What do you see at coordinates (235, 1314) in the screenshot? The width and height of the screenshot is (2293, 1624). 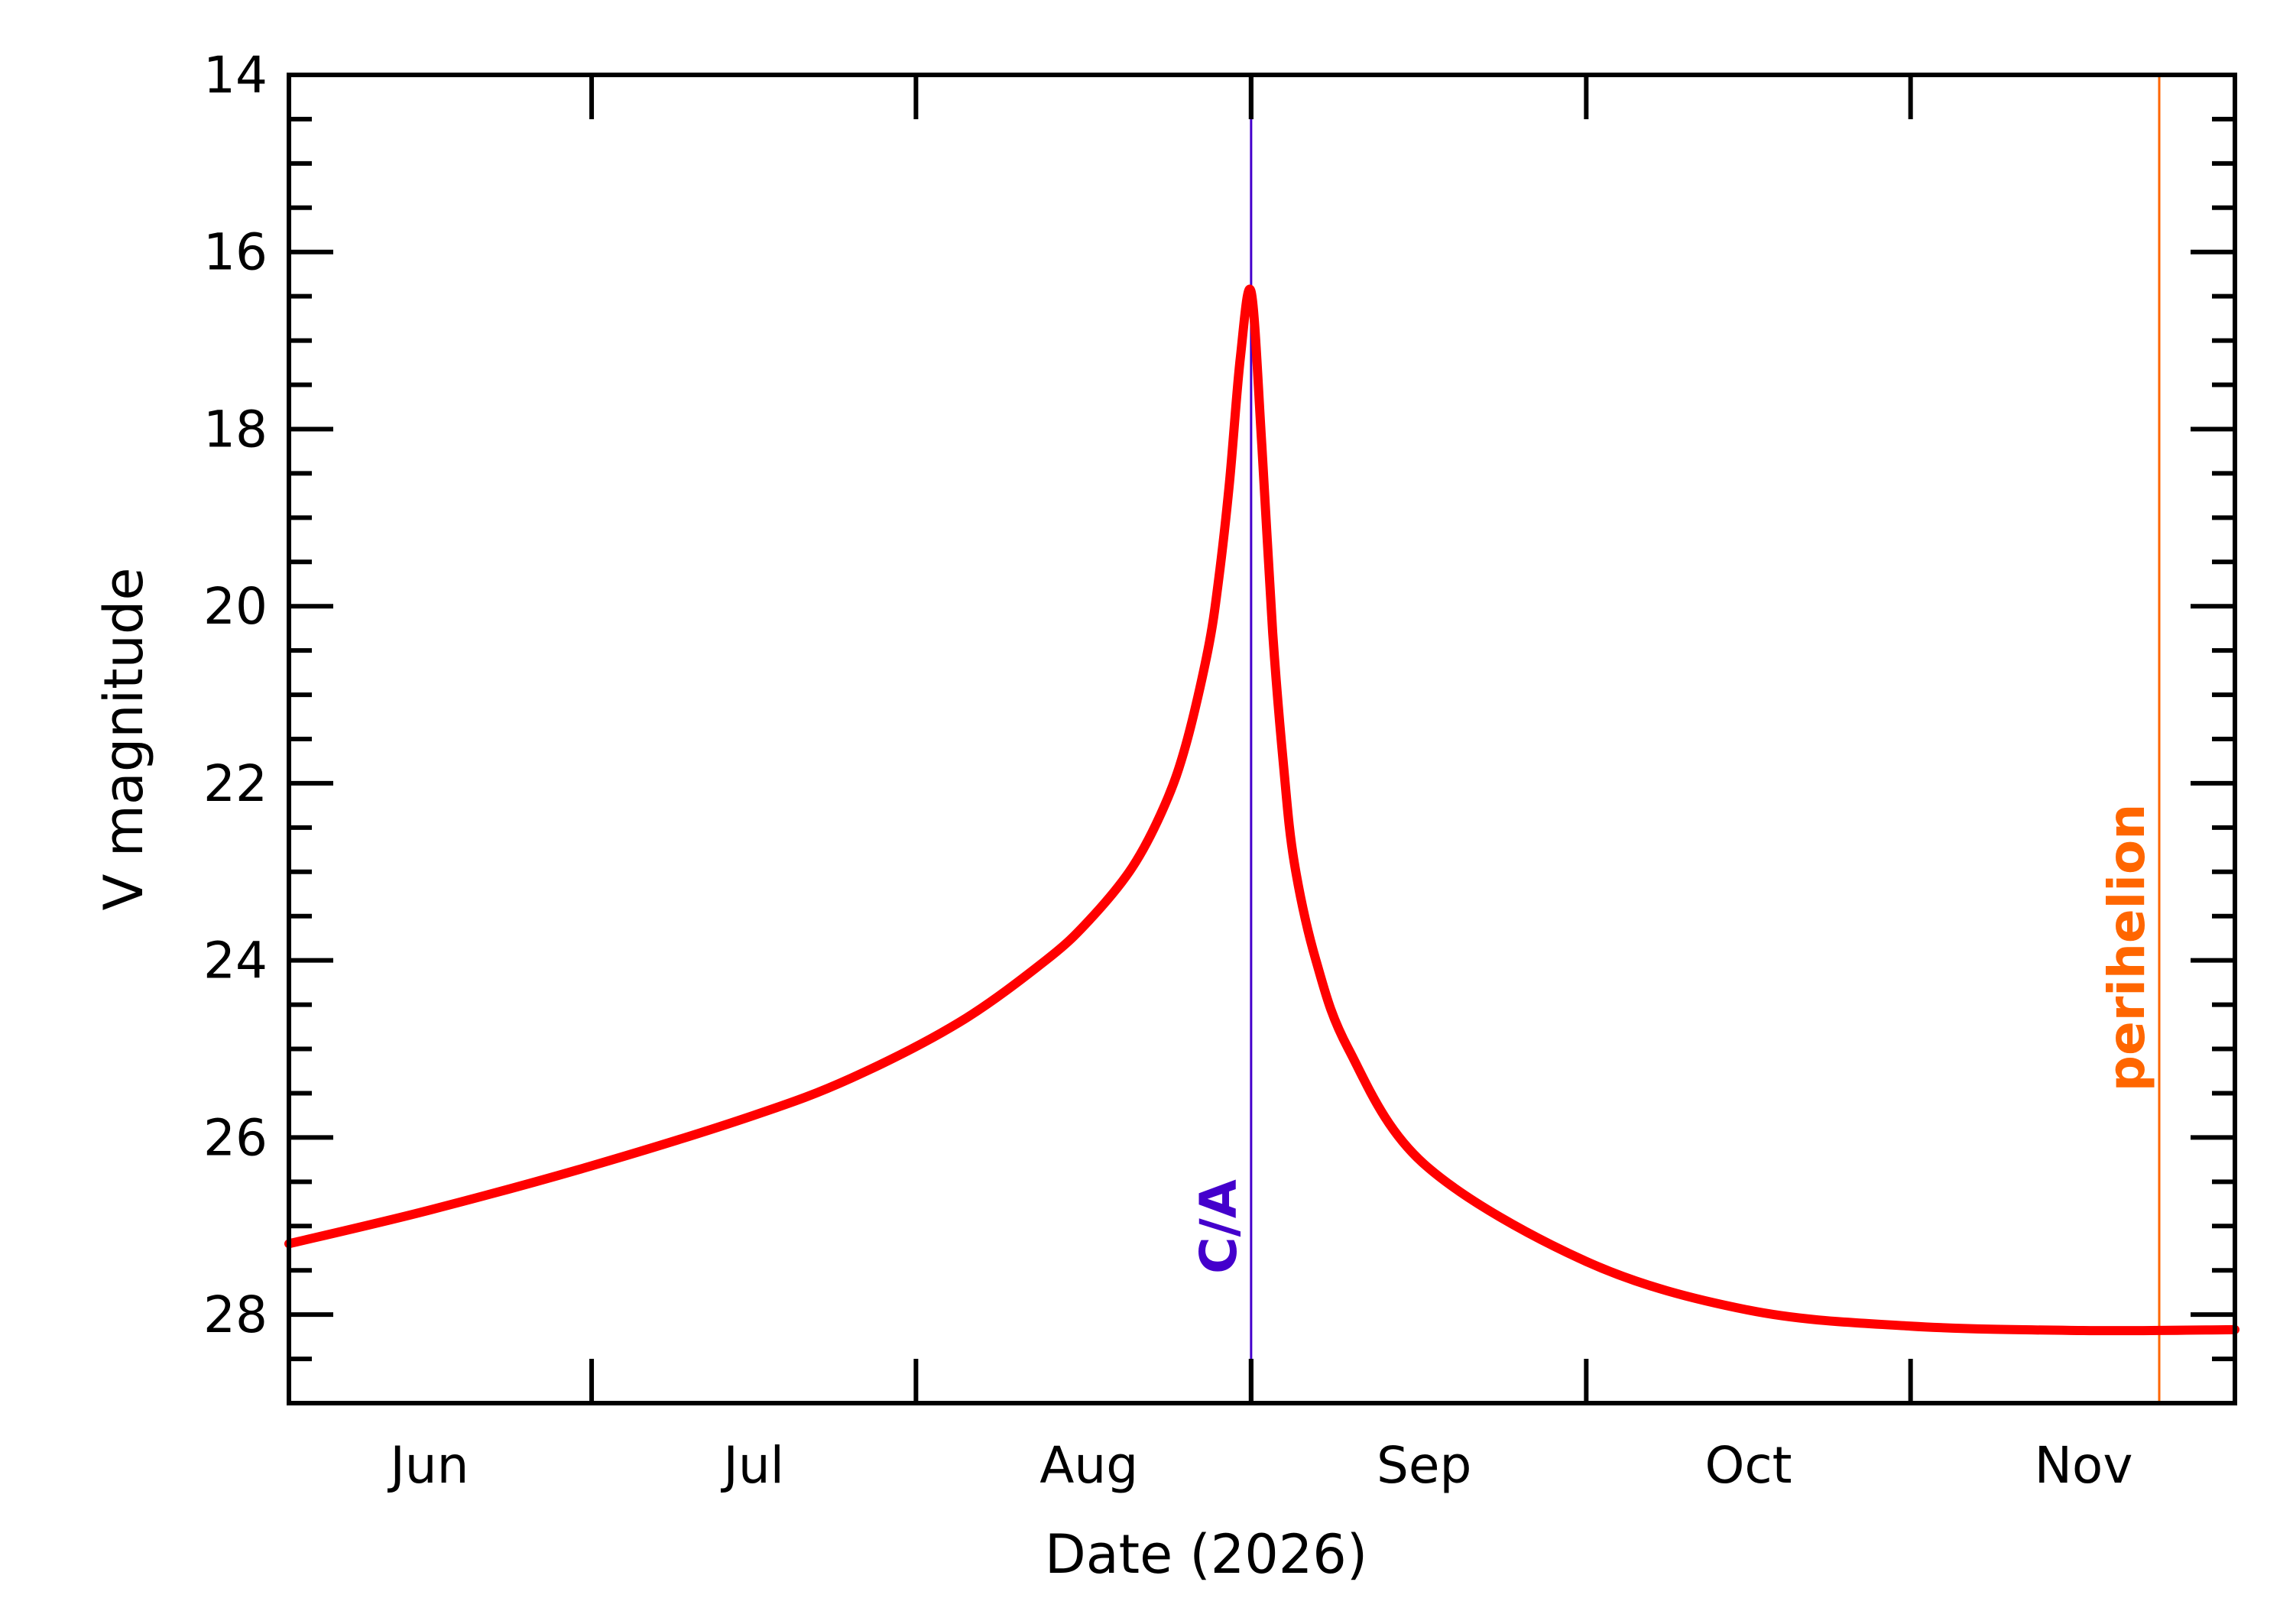 I see `y-tick-label: 28` at bounding box center [235, 1314].